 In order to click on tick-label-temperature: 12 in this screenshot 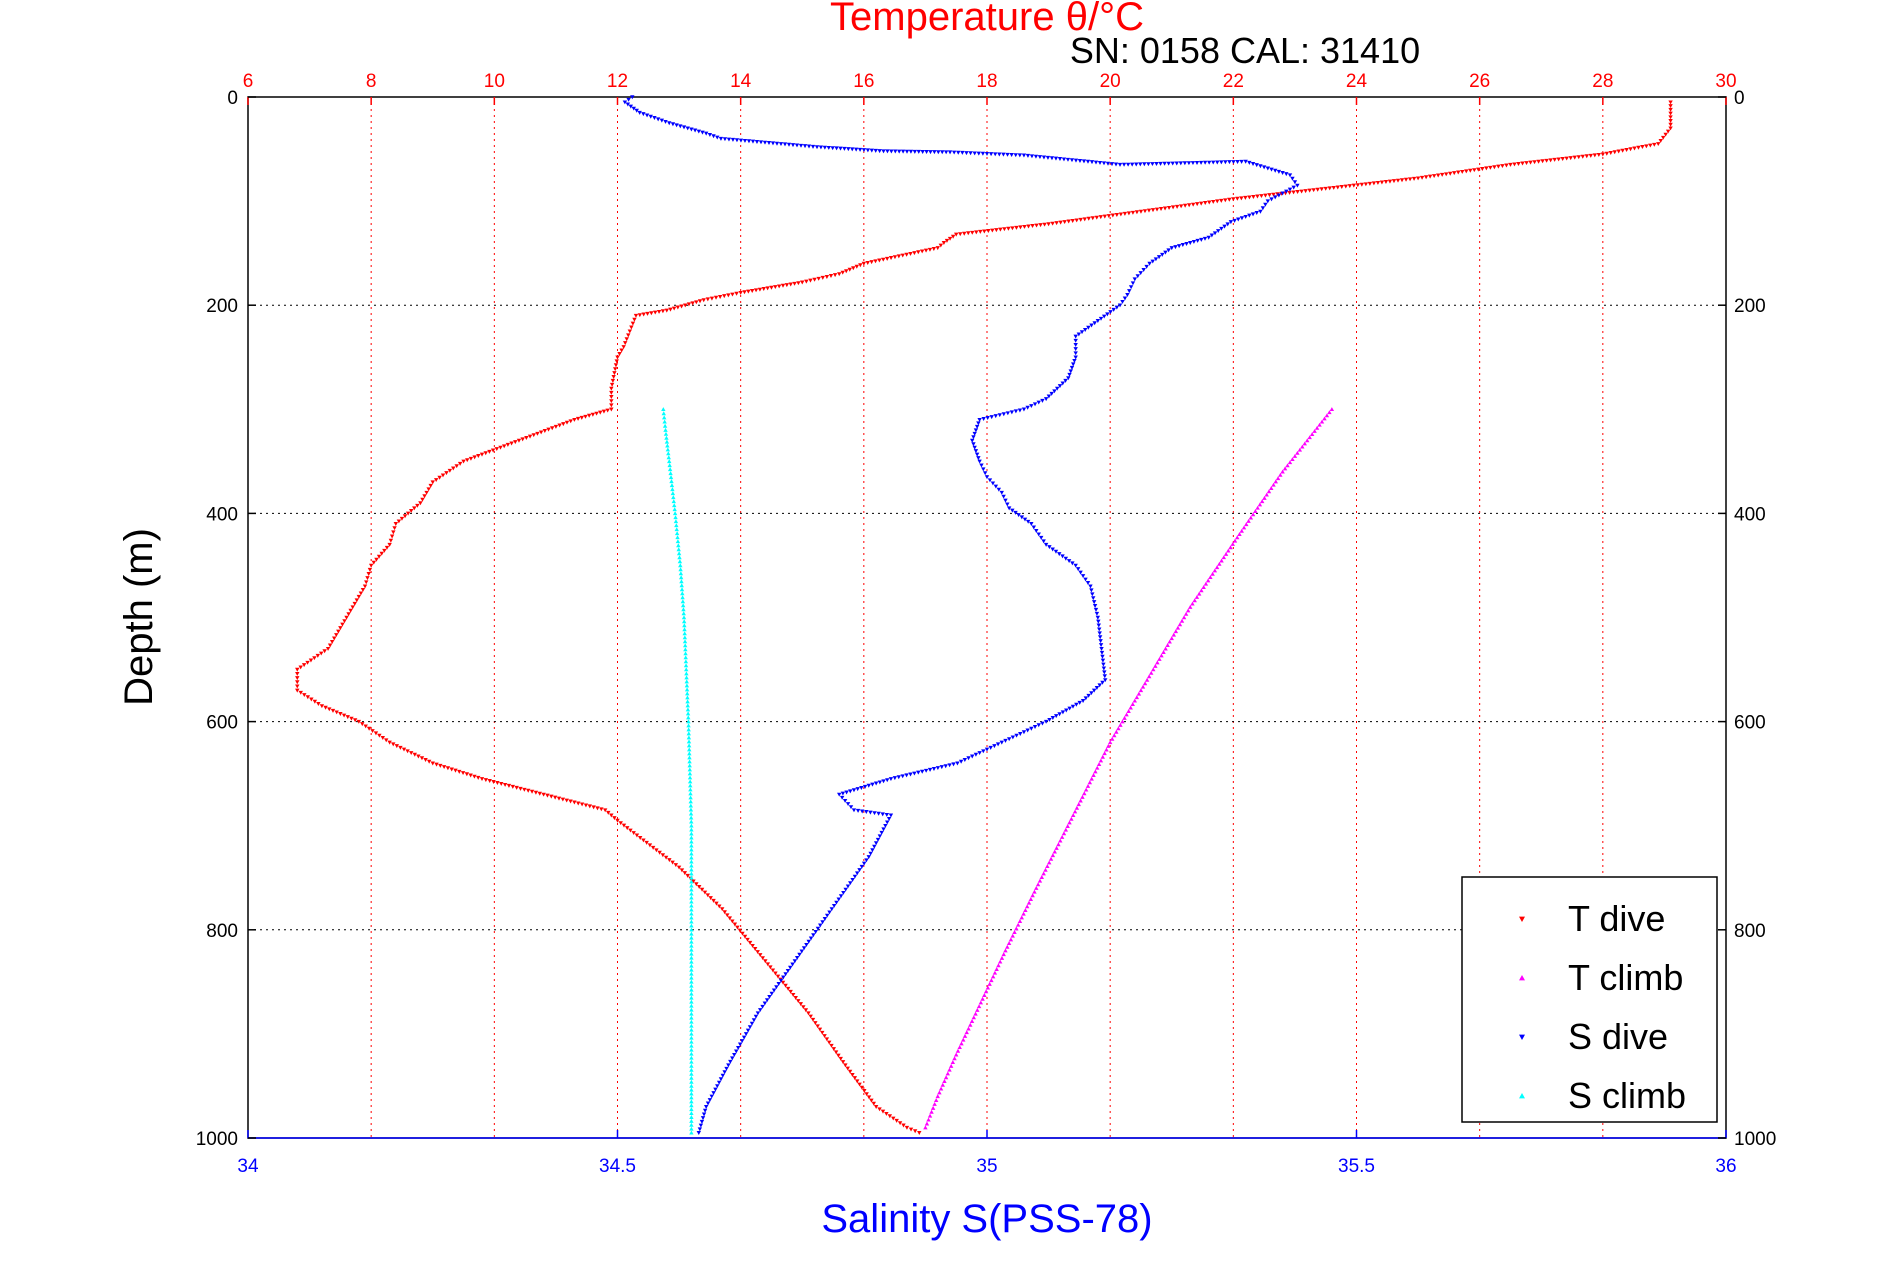, I will do `click(617, 81)`.